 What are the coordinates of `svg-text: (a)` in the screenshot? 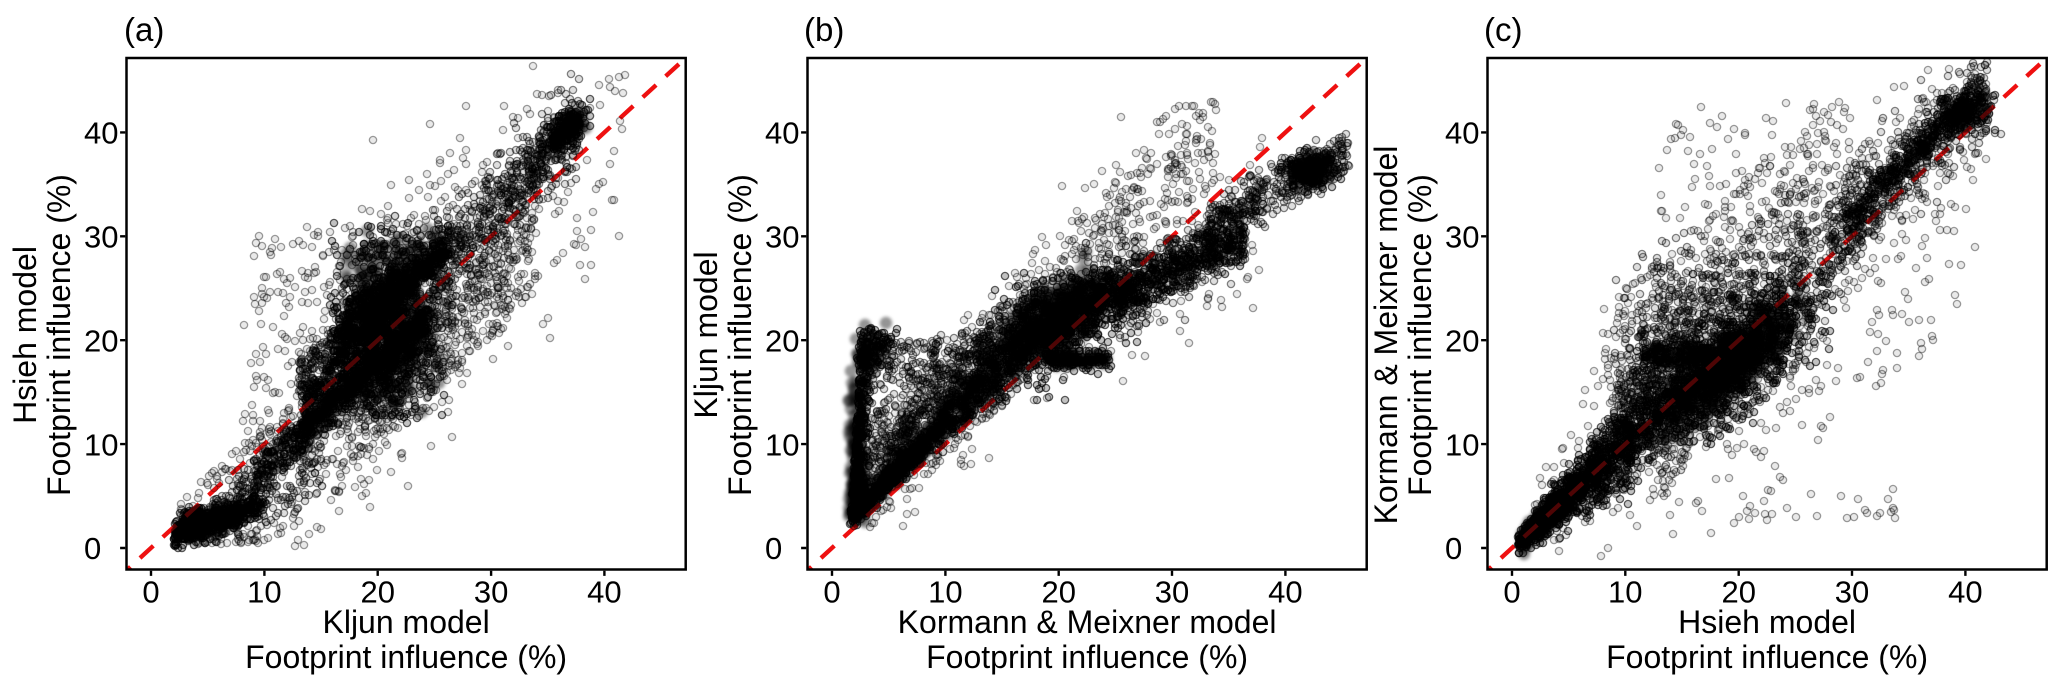 It's located at (144, 29).